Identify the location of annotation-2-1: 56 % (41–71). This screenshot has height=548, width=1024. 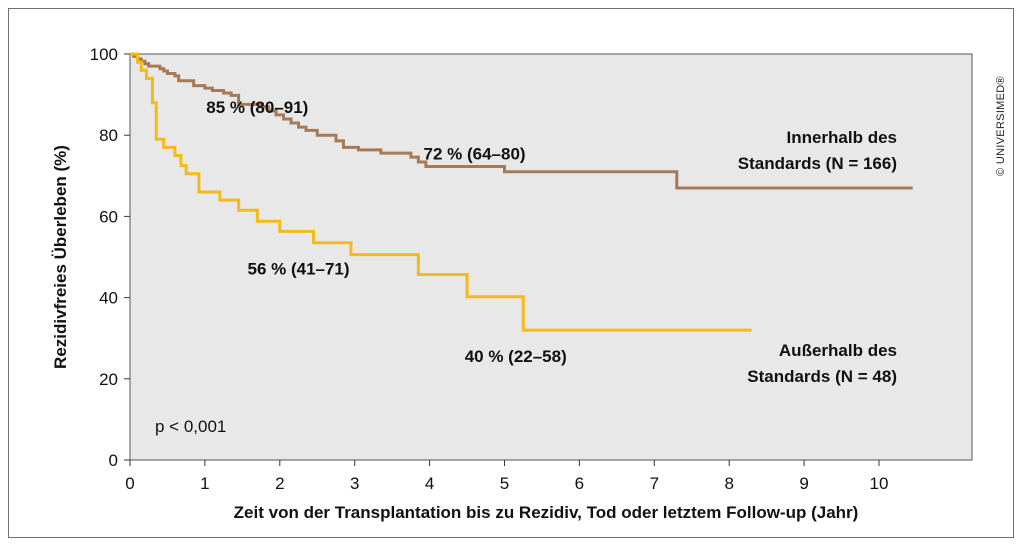
(298, 269).